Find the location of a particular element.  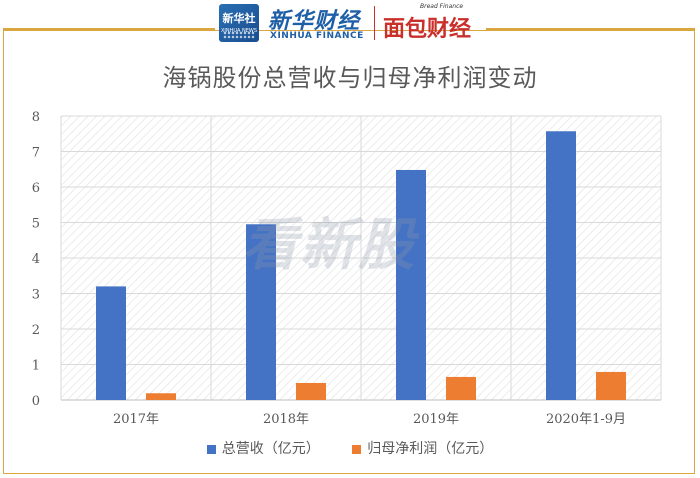

y-tick-label: 4 is located at coordinates (36, 259).